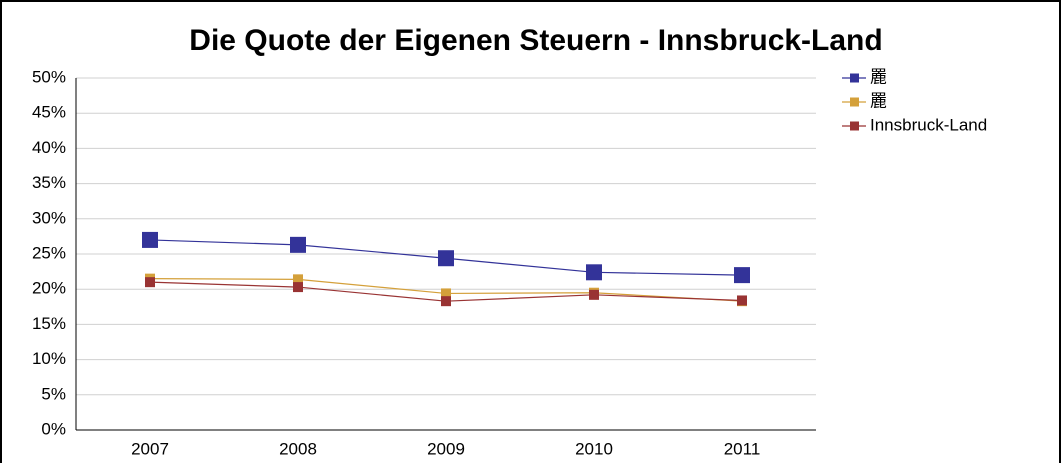 This screenshot has width=1061, height=463. Describe the element at coordinates (53, 428) in the screenshot. I see `y-tick-label: 0%` at that location.